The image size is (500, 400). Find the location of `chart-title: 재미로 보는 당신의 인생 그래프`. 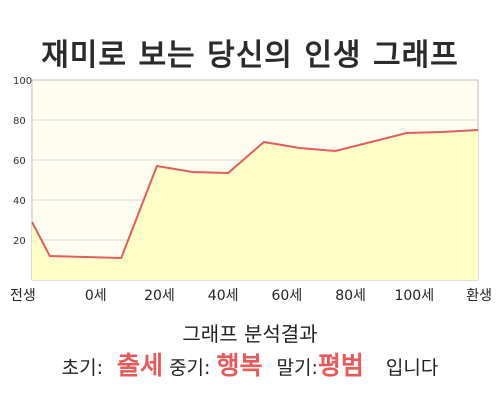

chart-title: 재미로 보는 당신의 인생 그래프 is located at coordinates (250, 55).